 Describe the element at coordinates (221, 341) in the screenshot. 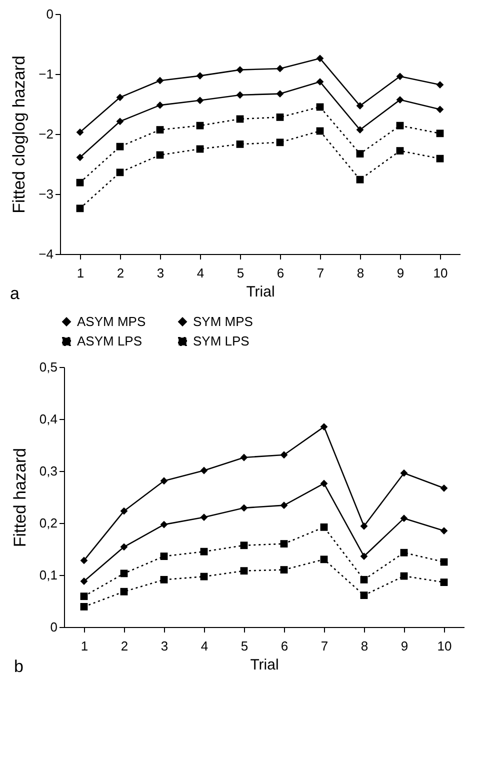

I see `legend-label: SYM LPS` at that location.